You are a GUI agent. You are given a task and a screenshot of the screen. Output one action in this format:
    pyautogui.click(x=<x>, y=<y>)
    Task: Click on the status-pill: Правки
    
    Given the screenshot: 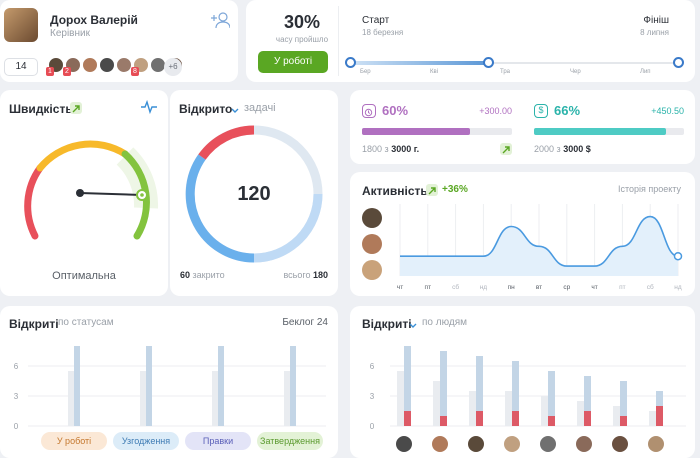 What is the action you would take?
    pyautogui.click(x=218, y=441)
    